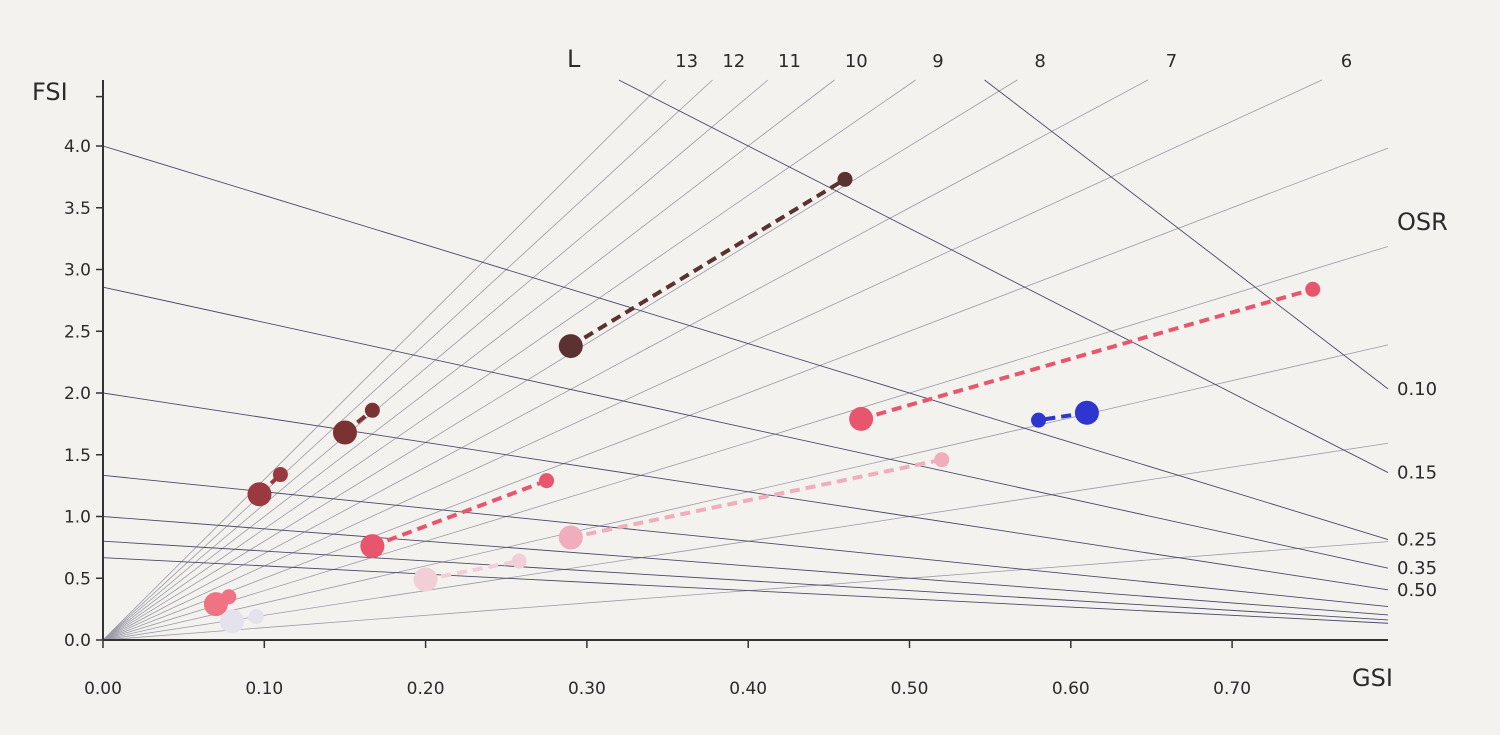  I want to click on l-line-label-12: 12, so click(733, 61).